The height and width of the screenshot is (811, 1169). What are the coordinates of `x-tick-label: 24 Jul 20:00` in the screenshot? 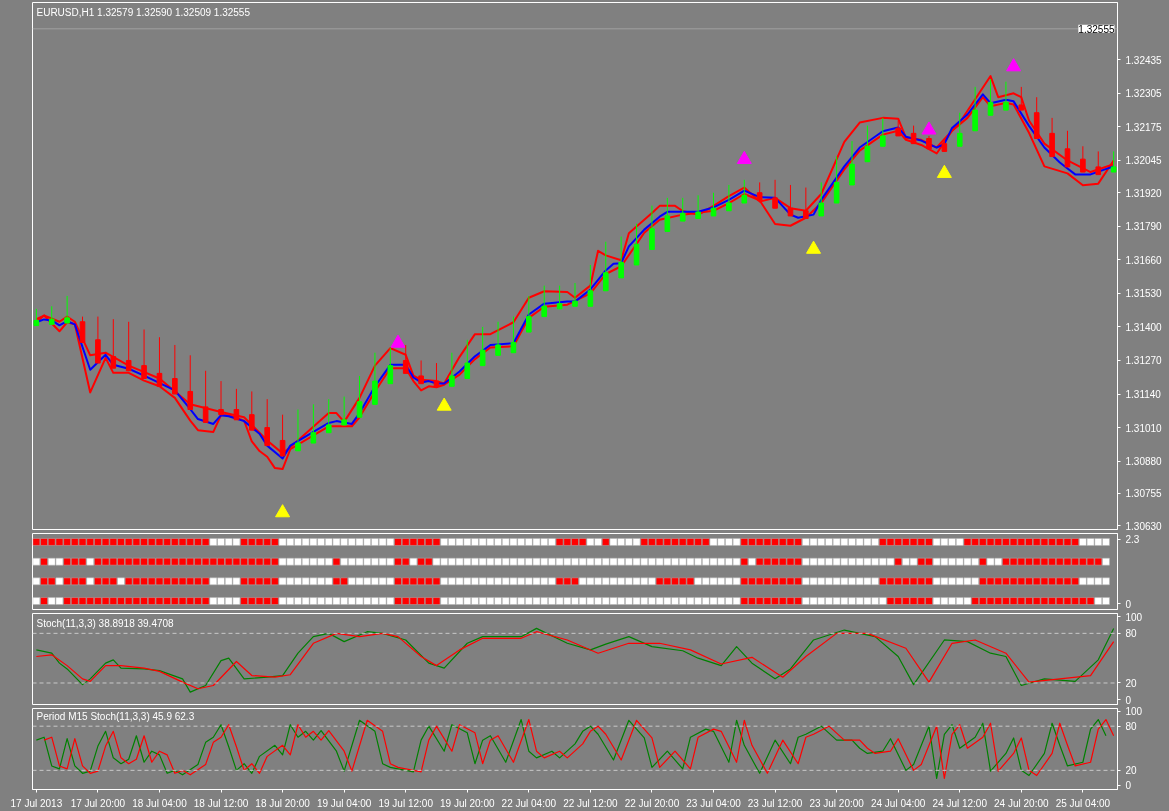 It's located at (1021, 803).